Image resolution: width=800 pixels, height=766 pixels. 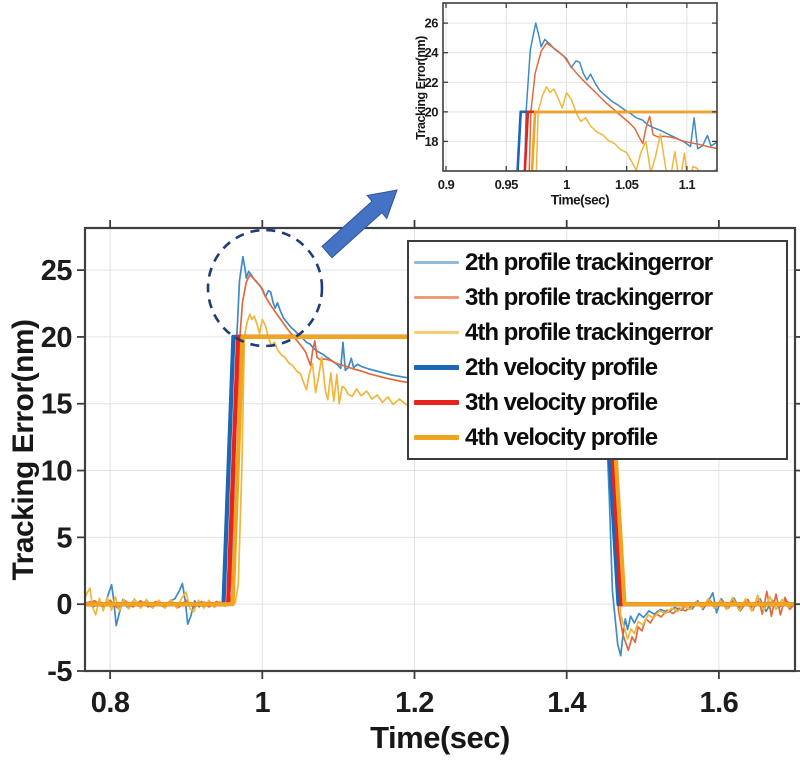 I want to click on series-te2, so click(x=620, y=96).